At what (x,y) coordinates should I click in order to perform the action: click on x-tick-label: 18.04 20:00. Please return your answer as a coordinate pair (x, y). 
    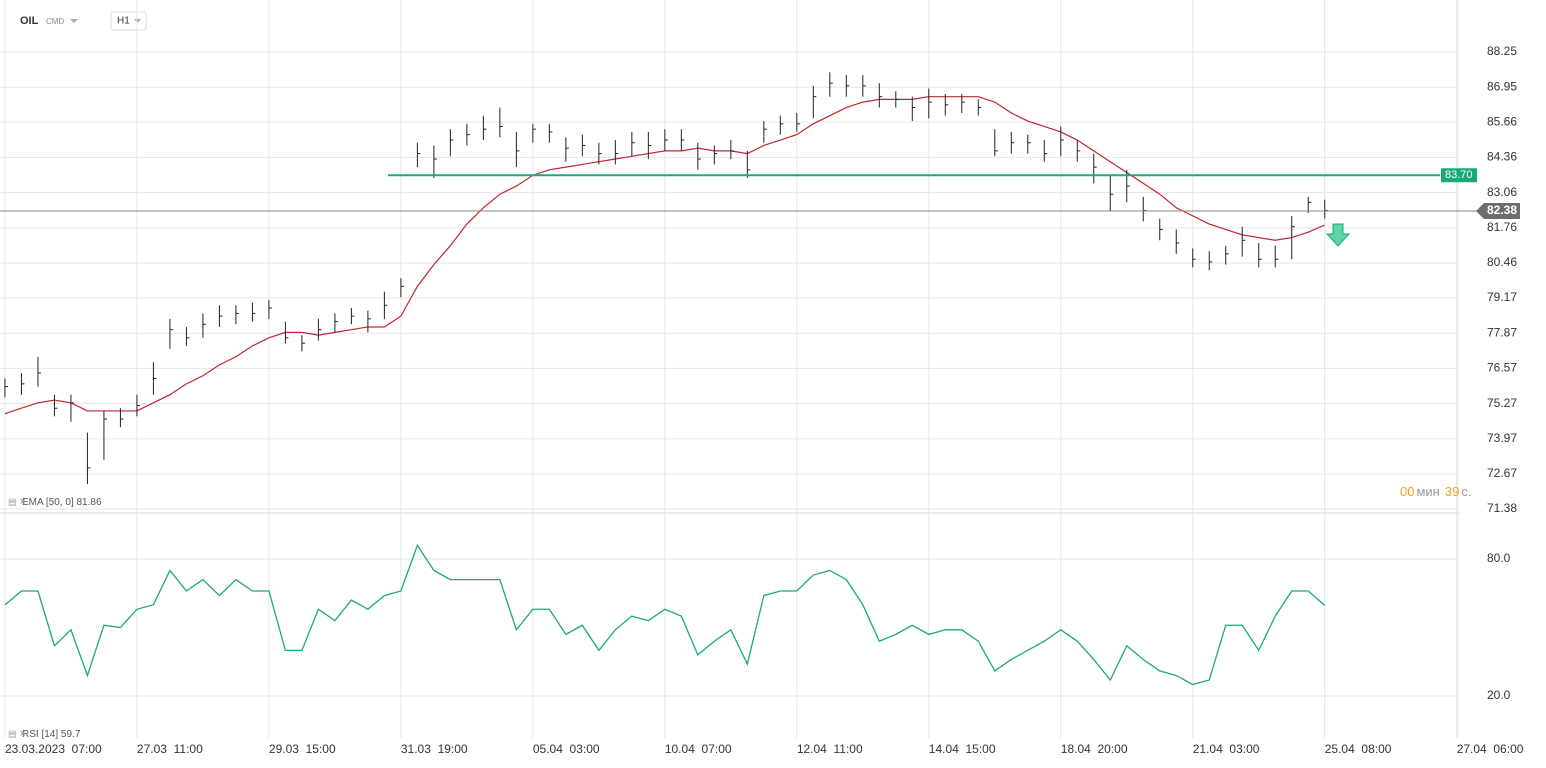
    Looking at the image, I should click on (1094, 749).